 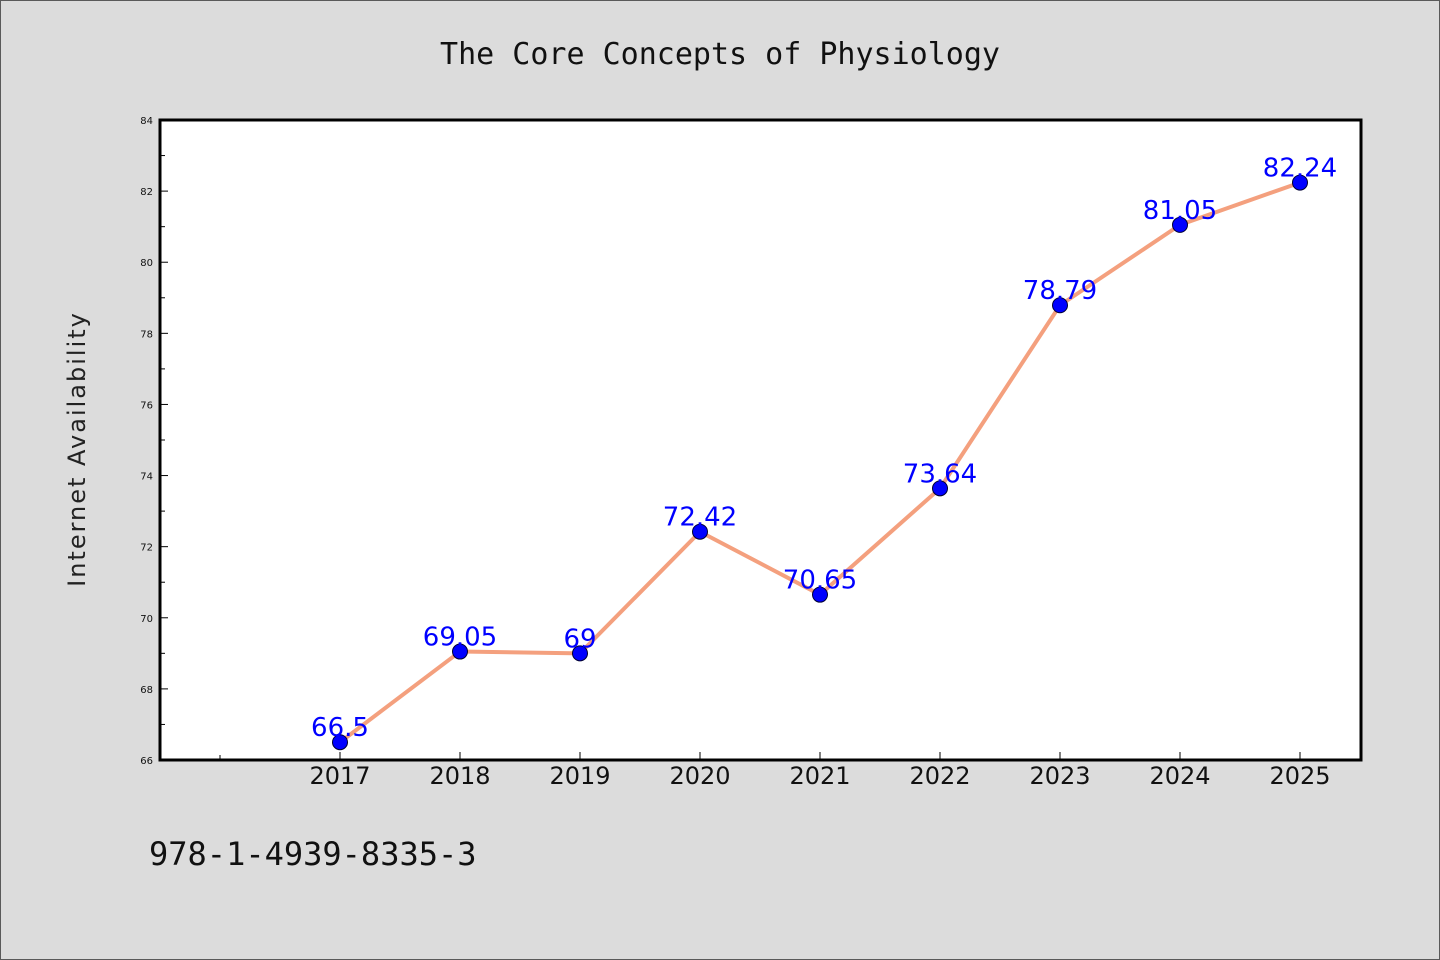 I want to click on data-point-label: 73.64, so click(x=940, y=474).